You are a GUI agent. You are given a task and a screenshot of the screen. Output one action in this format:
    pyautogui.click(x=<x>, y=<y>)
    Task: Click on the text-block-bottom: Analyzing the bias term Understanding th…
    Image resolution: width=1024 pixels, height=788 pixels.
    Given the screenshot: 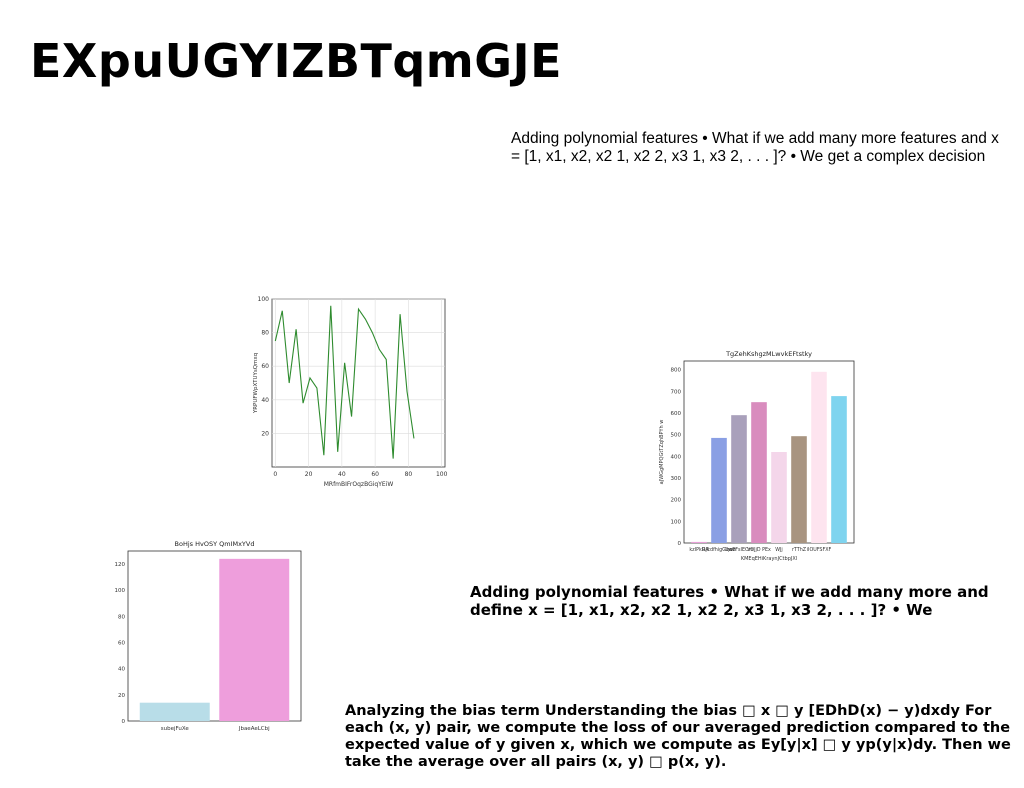 What is the action you would take?
    pyautogui.click(x=678, y=736)
    